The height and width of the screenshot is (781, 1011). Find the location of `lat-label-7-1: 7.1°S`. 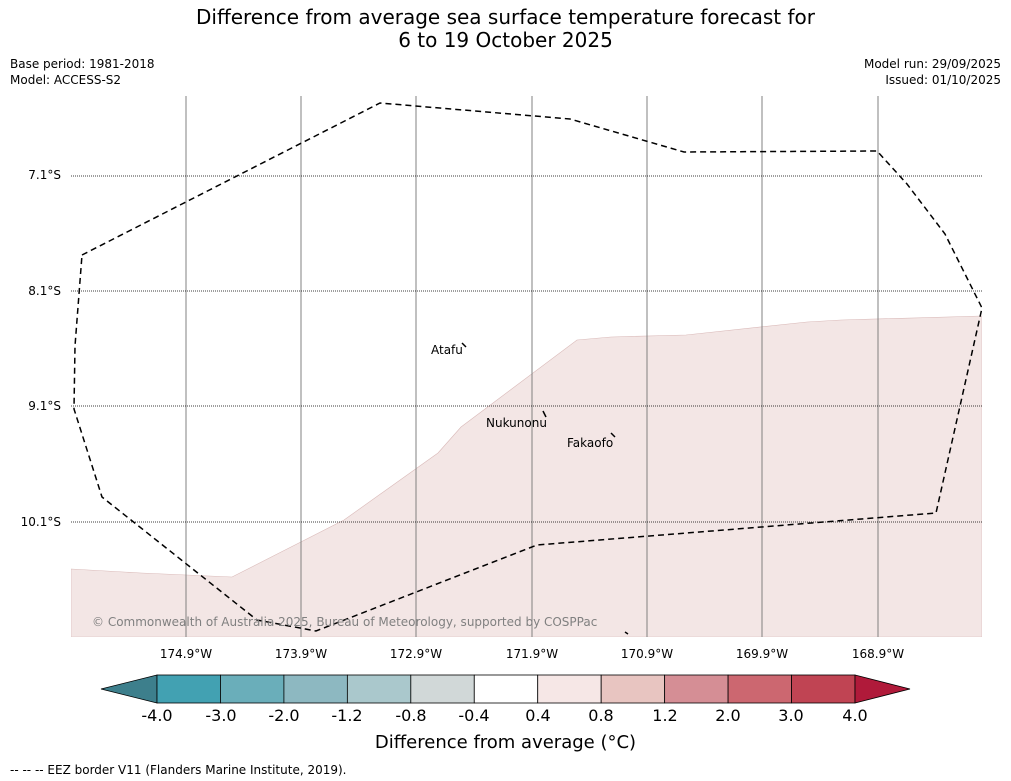

lat-label-7-1: 7.1°S is located at coordinates (44, 175).